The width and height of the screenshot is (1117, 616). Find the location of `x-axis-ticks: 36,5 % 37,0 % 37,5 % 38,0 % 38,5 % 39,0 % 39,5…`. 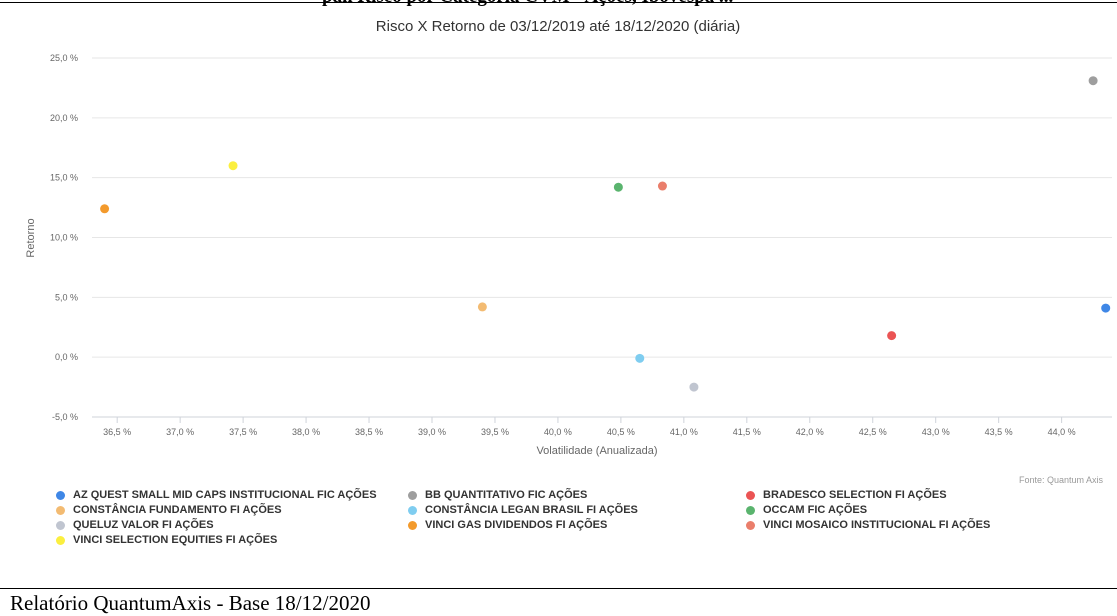

x-axis-ticks: 36,5 % 37,0 % 37,5 % 38,0 % 38,5 % 39,0 % 39,5… is located at coordinates (589, 427).